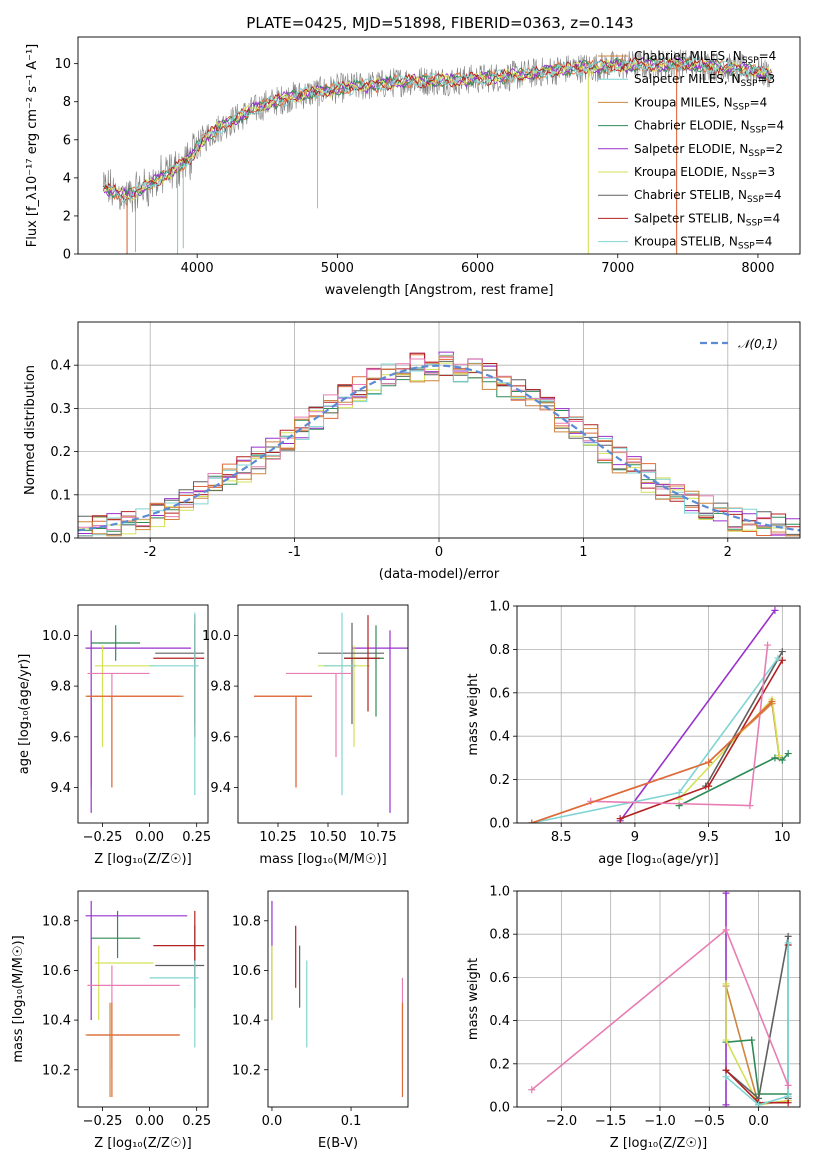  What do you see at coordinates (18, 998) in the screenshot?
I see `y-axis-label: mass [log₁₀(M/M☉)]` at bounding box center [18, 998].